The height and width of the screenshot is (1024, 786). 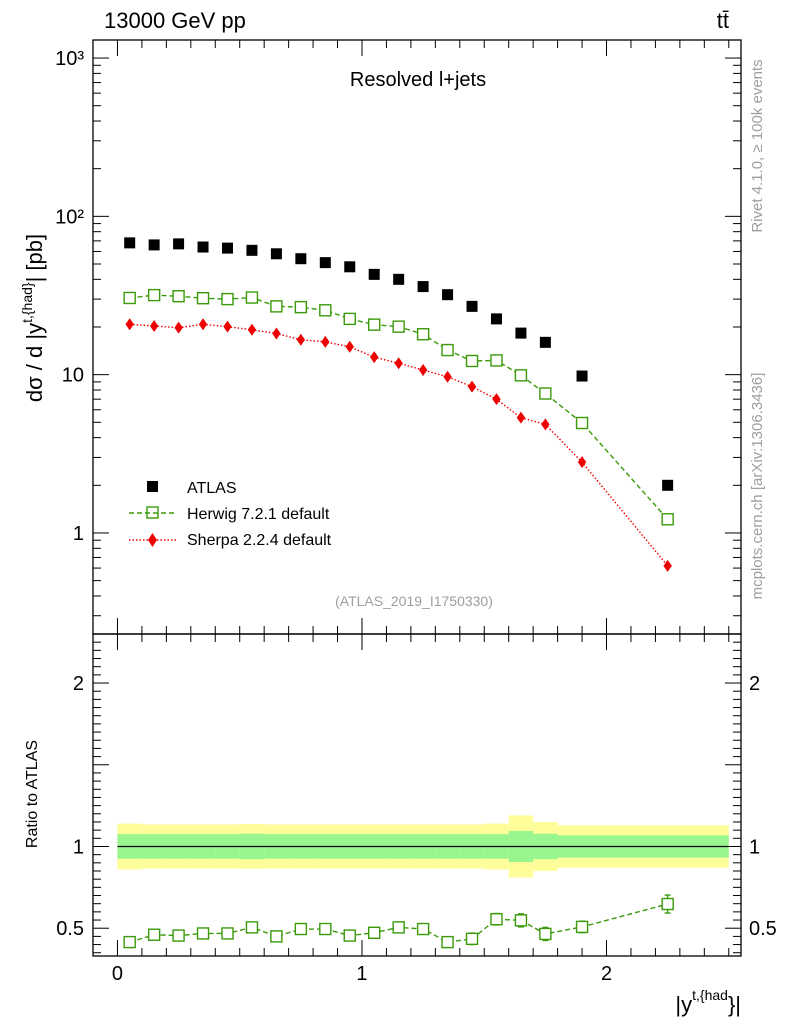 I want to click on x-tick-label: 1, so click(x=361, y=974).